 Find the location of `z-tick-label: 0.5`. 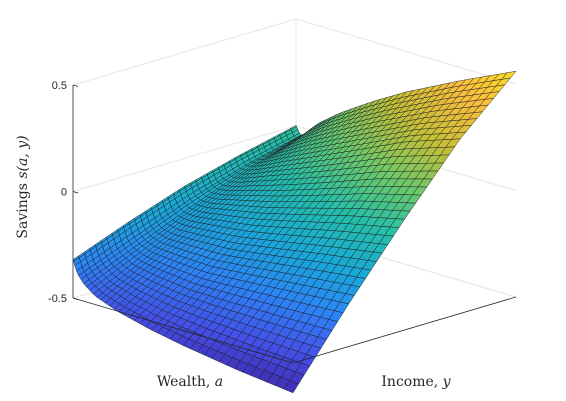

z-tick-label: 0.5 is located at coordinates (59, 86).